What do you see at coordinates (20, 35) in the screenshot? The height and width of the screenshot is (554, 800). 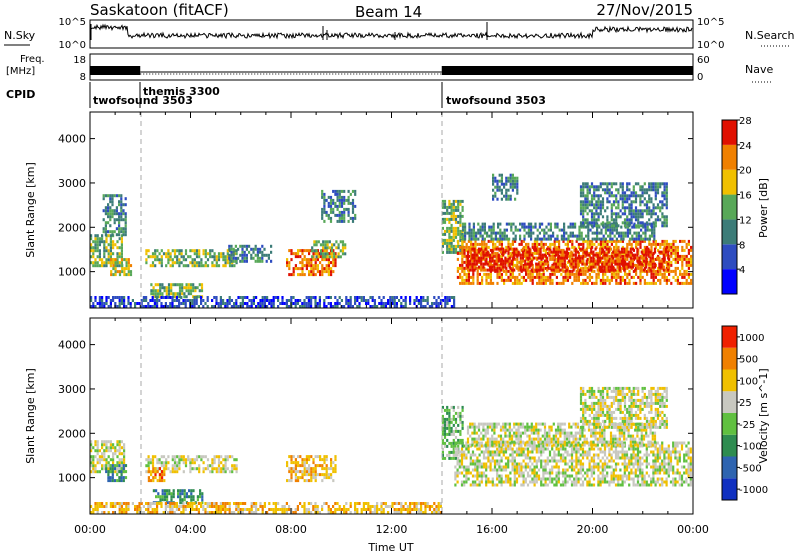 I see `nsky-label: N.Sky` at bounding box center [20, 35].